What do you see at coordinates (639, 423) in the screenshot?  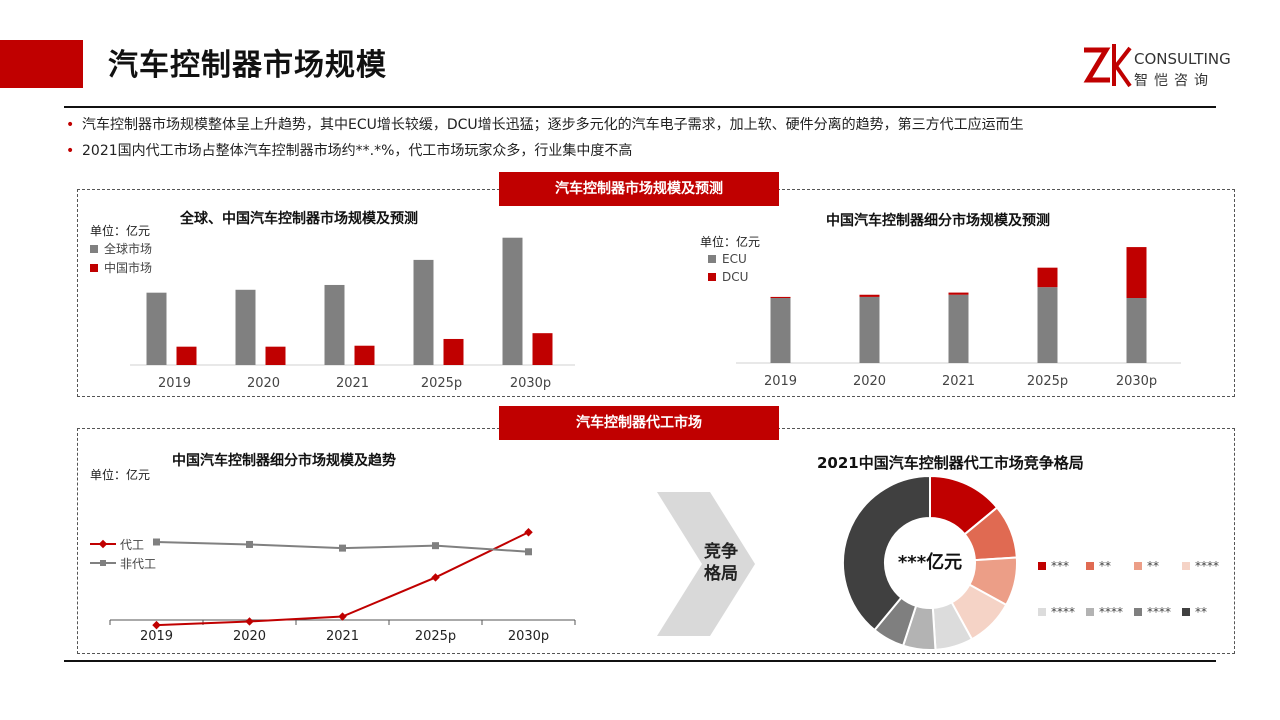 I see `section-banner-oem-market: 汽车控制器代工市场` at bounding box center [639, 423].